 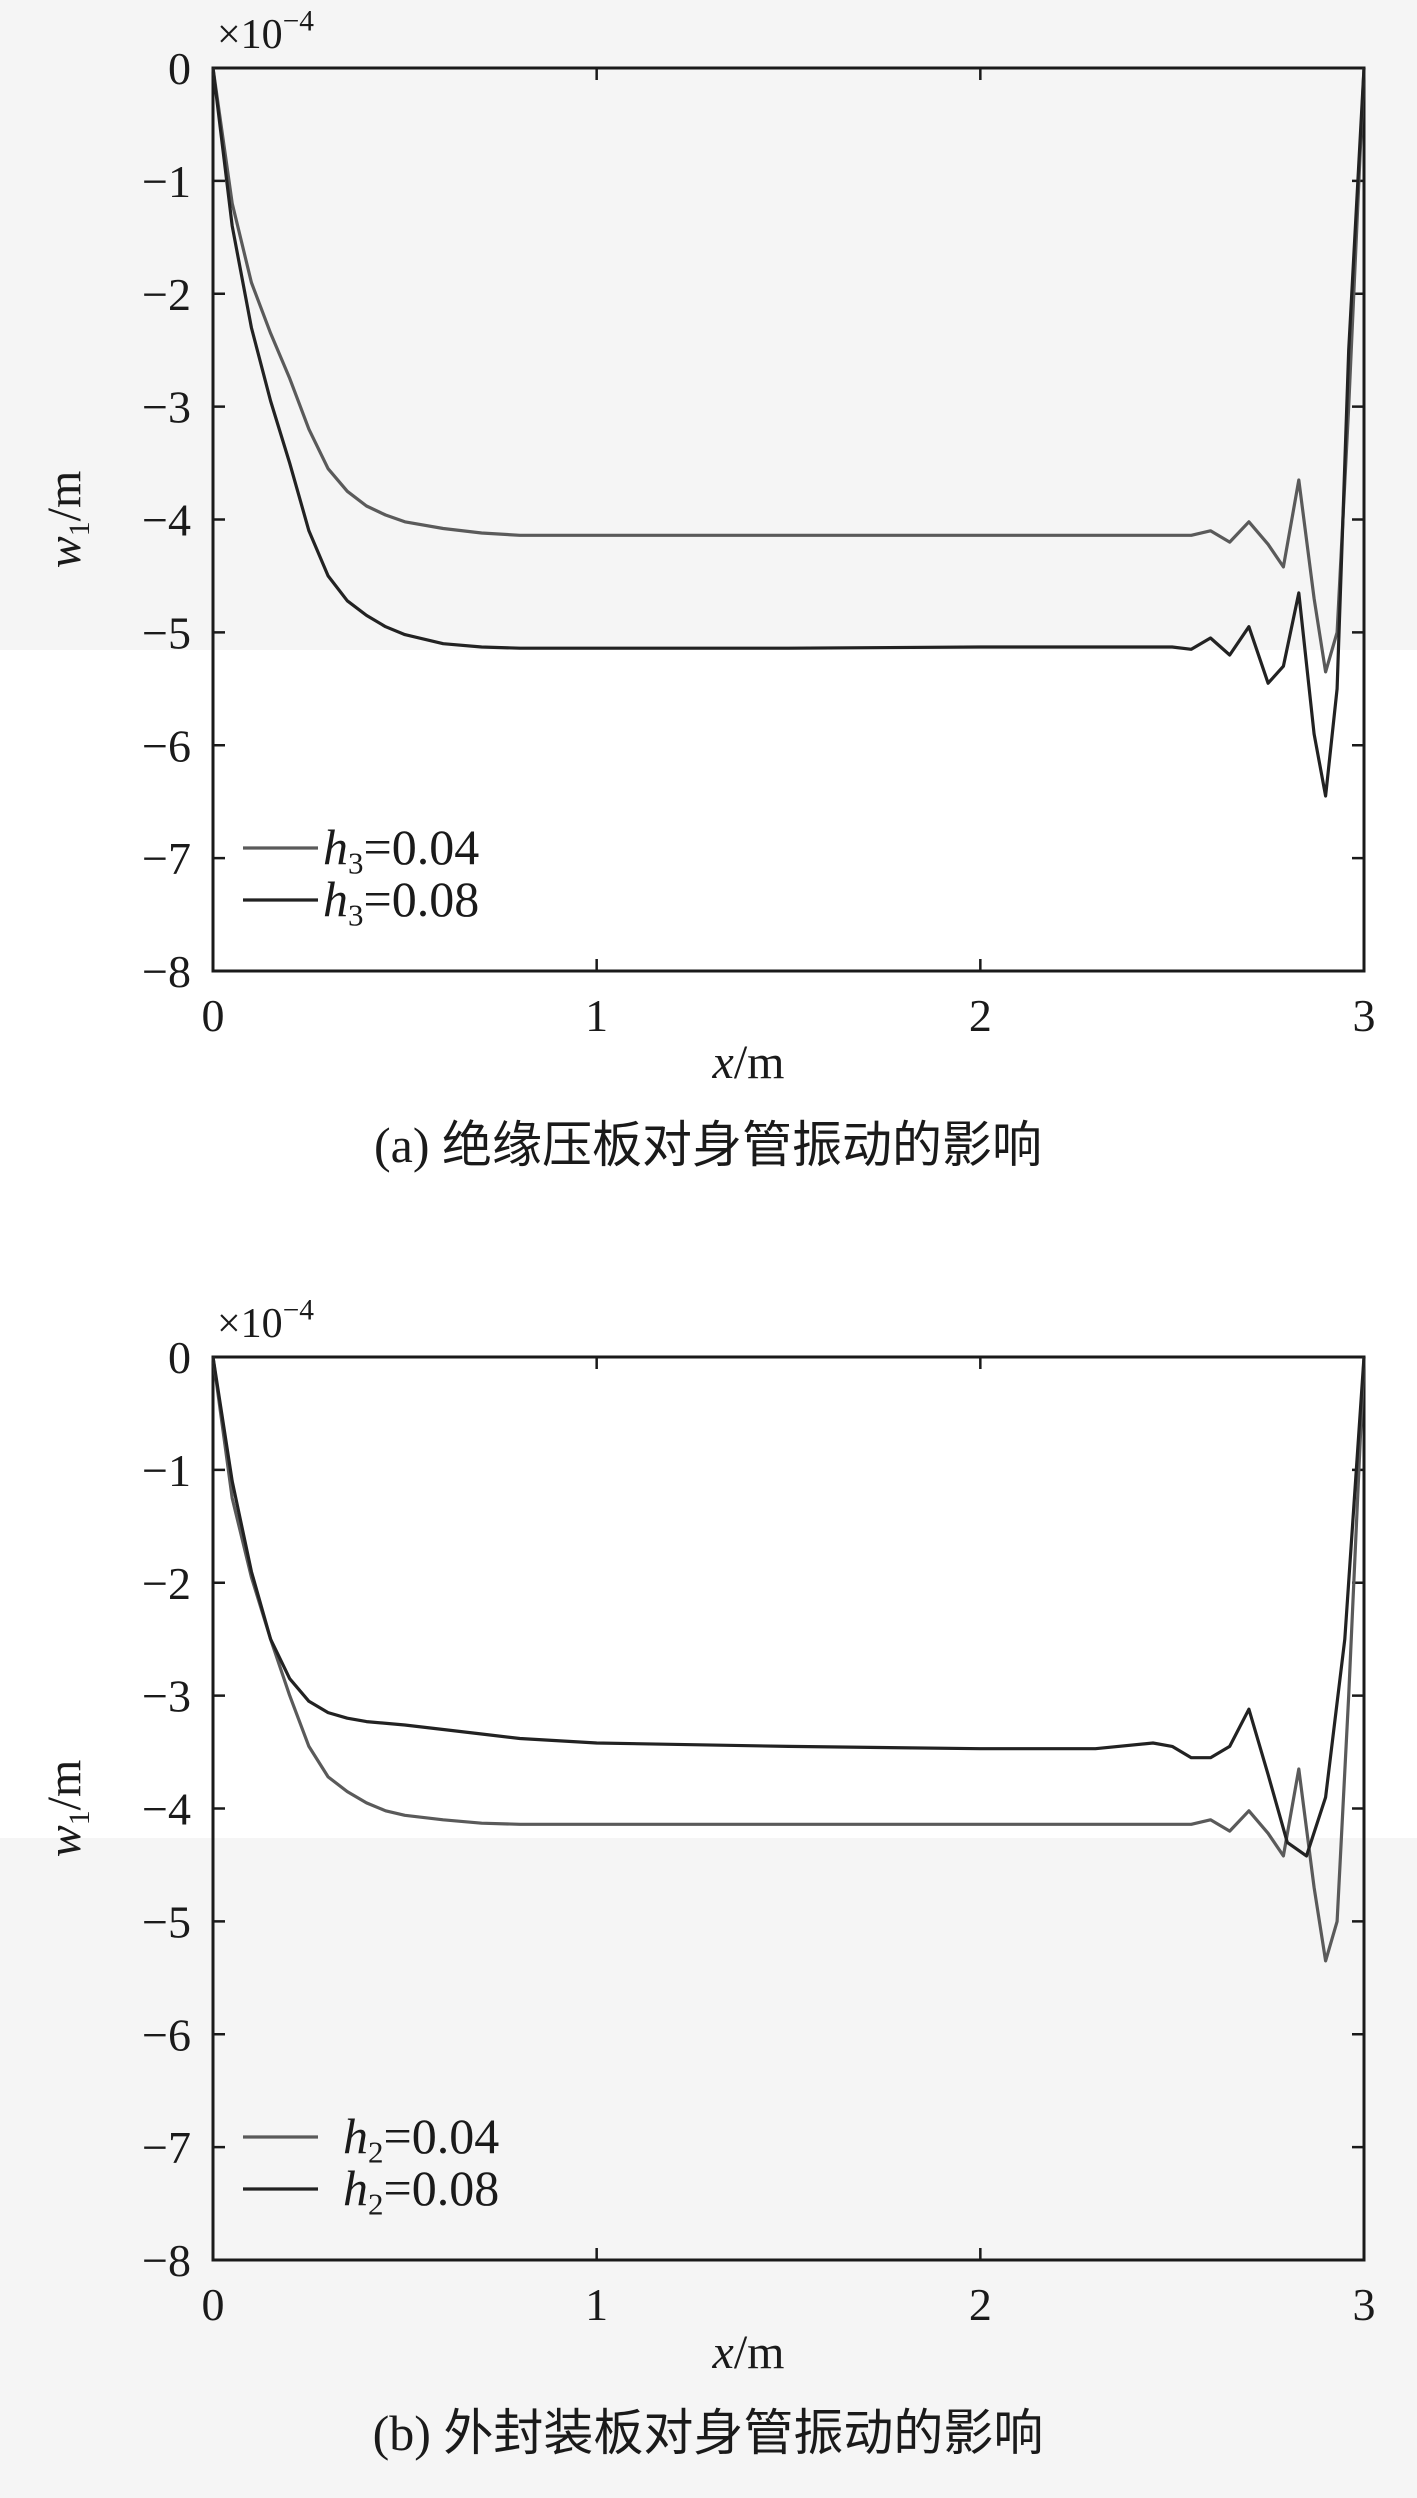 I want to click on legend-label: h2=0.08, so click(x=421, y=2191).